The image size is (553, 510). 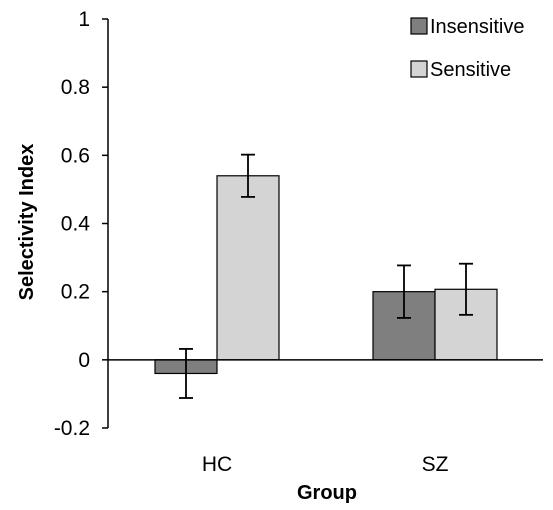 I want to click on y-tick-label: 0, so click(x=84, y=360).